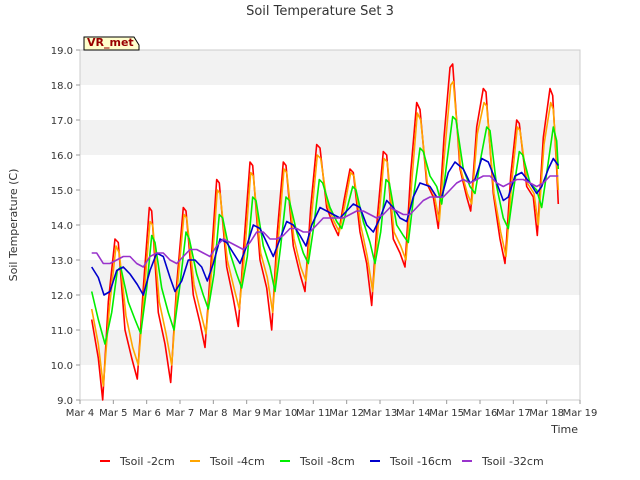 This screenshot has width=640, height=480. I want to click on x-tick-label: Mar 15, so click(446, 413).